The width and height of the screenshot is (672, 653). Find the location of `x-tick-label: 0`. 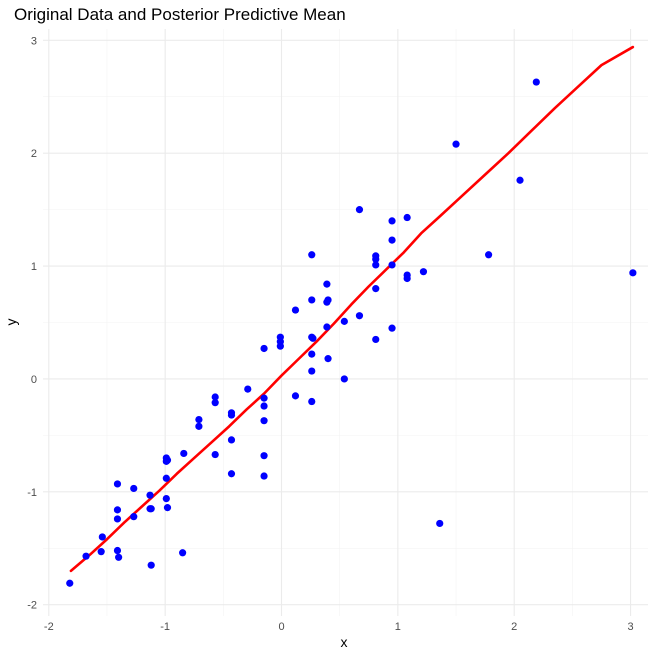

x-tick-label: 0 is located at coordinates (281, 627).